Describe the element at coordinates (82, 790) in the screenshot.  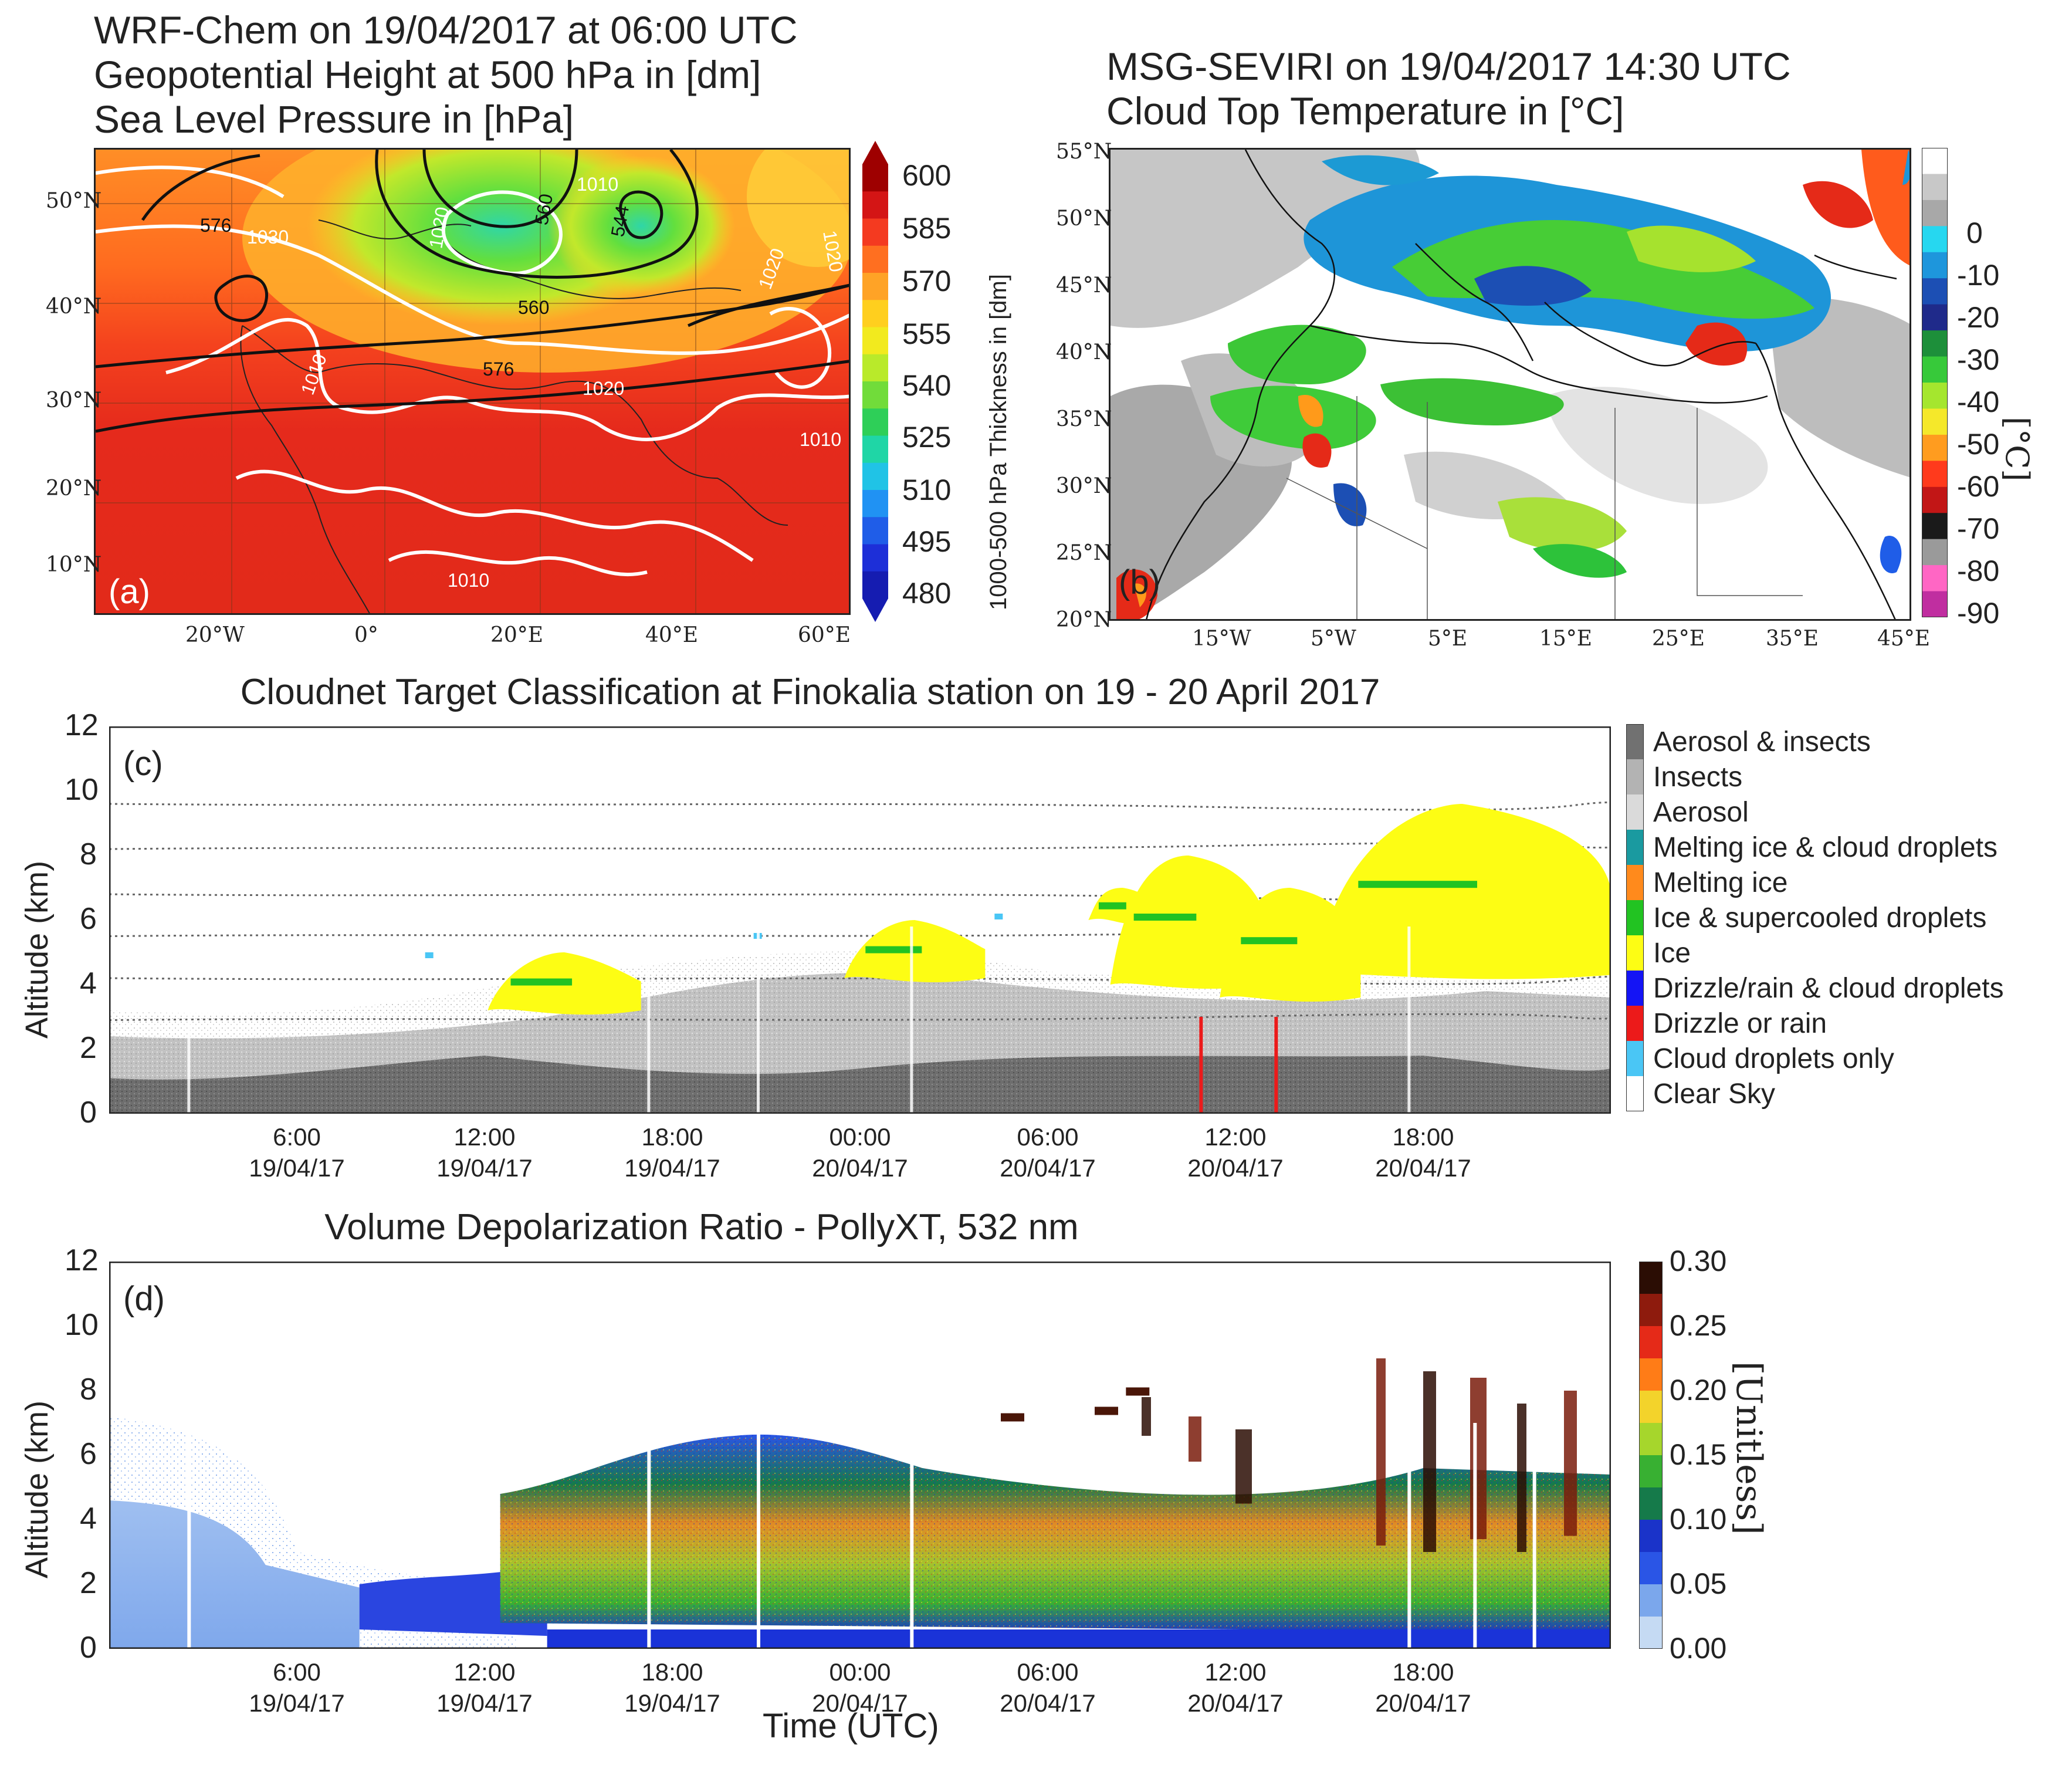
I see `panel-c-ytick: 10` at that location.